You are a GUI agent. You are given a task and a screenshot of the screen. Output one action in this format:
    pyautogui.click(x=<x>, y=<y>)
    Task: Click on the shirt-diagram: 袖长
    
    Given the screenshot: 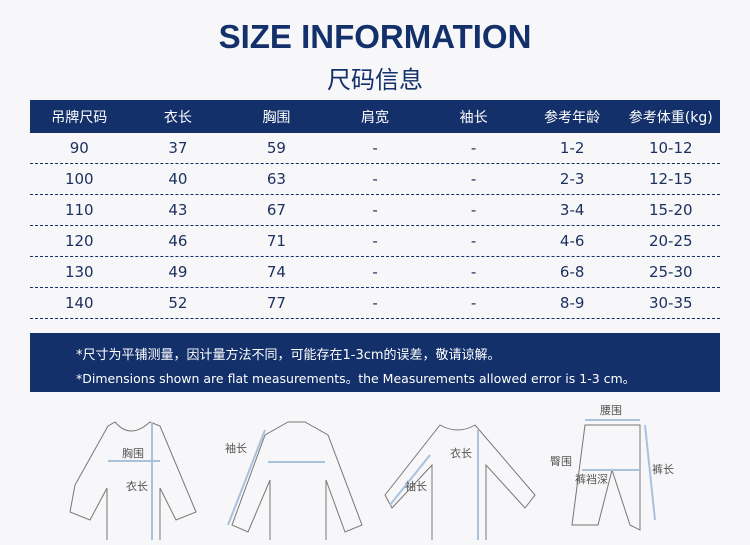 What is the action you would take?
    pyautogui.click(x=294, y=480)
    